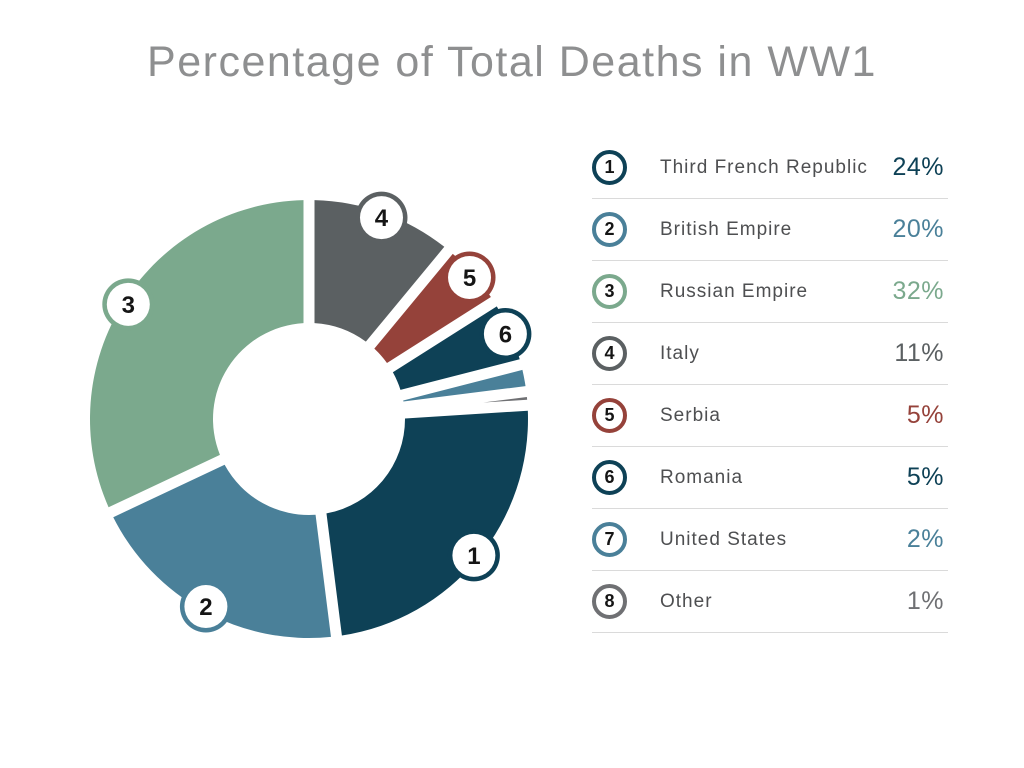 The height and width of the screenshot is (768, 1024). I want to click on legend-value: 2%, so click(925, 539).